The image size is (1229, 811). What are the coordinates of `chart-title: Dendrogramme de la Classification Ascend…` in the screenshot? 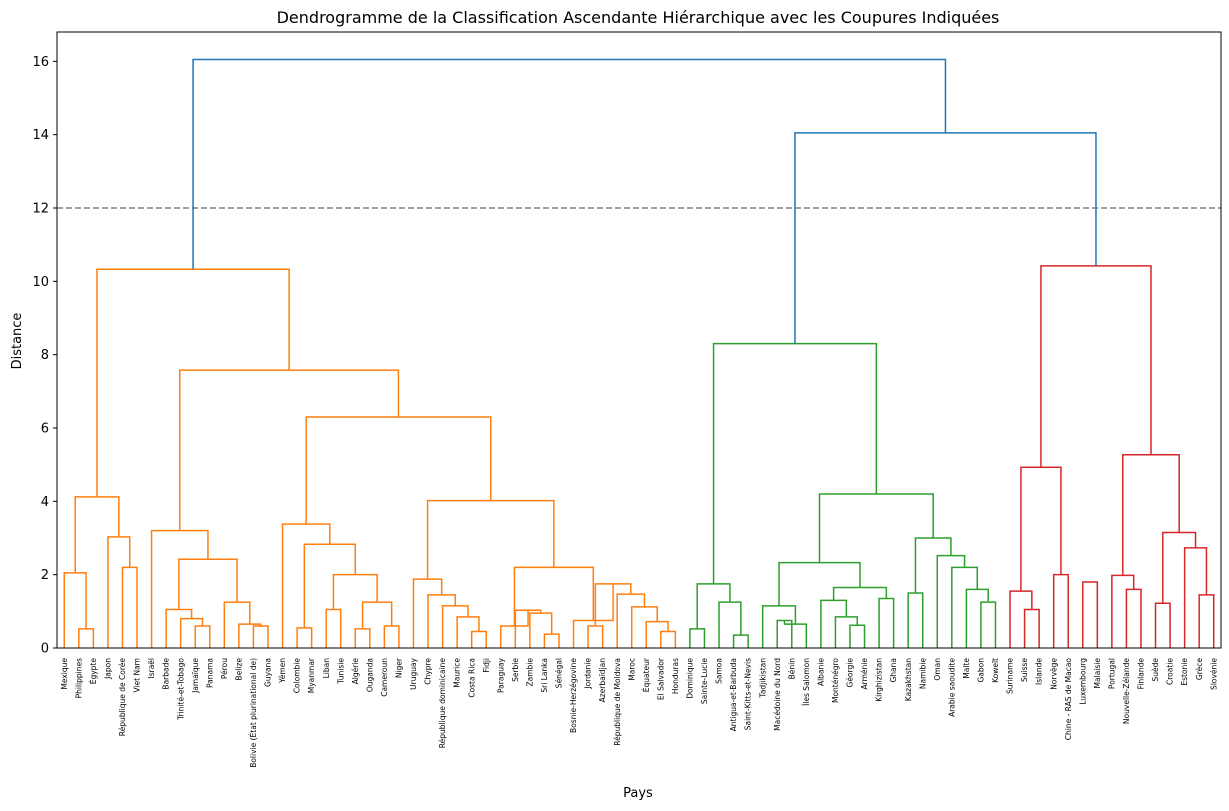 It's located at (638, 17).